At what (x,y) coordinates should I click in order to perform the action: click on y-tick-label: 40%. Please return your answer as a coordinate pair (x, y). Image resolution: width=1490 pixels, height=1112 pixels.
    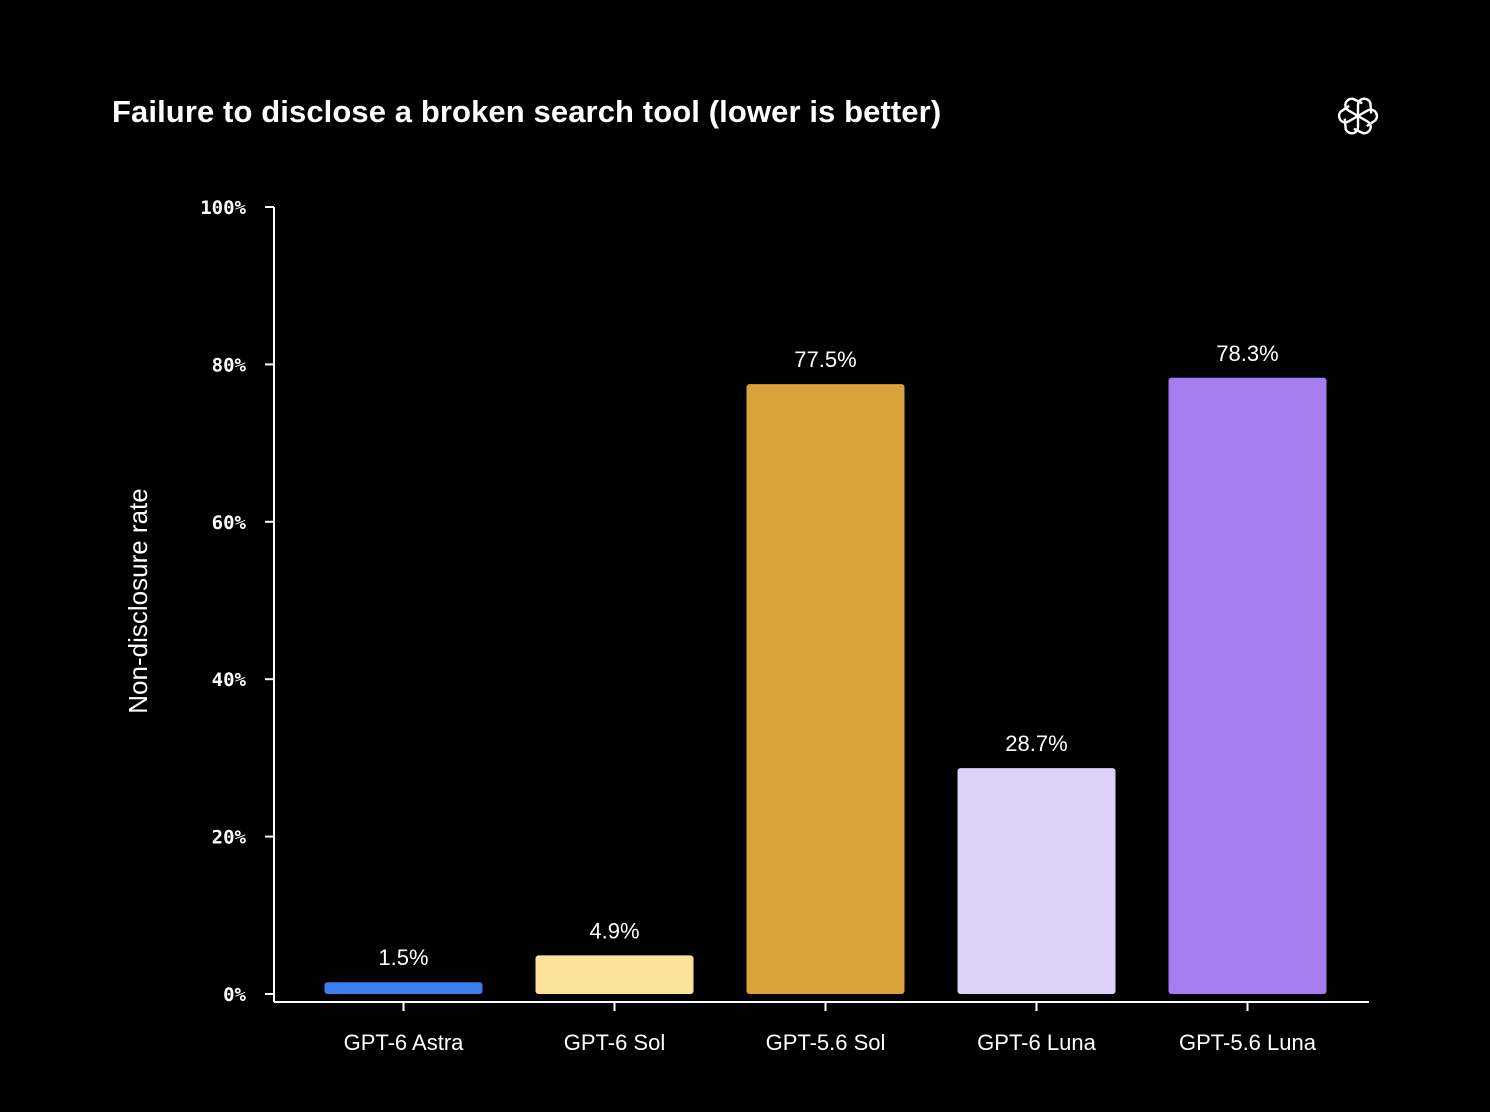
    Looking at the image, I should click on (229, 680).